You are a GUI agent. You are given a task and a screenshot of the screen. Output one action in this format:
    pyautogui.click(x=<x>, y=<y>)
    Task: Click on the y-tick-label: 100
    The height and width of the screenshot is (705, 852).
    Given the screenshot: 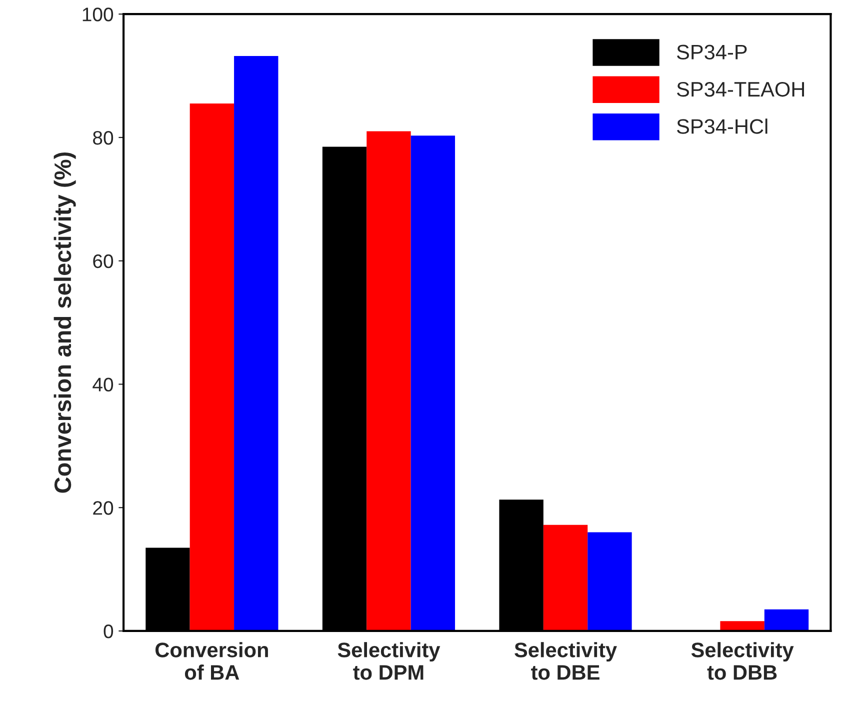 What is the action you would take?
    pyautogui.click(x=98, y=15)
    